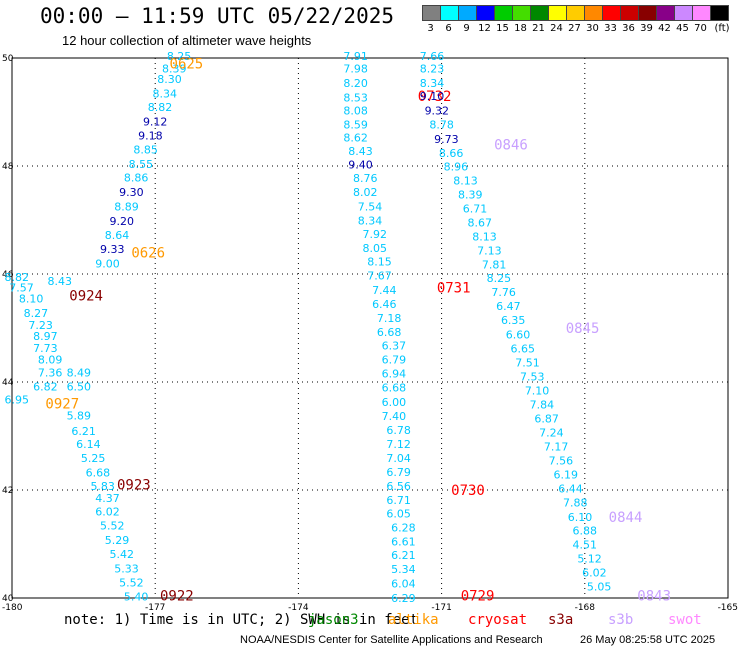  What do you see at coordinates (398, 444) in the screenshot?
I see `swh-value: 7.12` at bounding box center [398, 444].